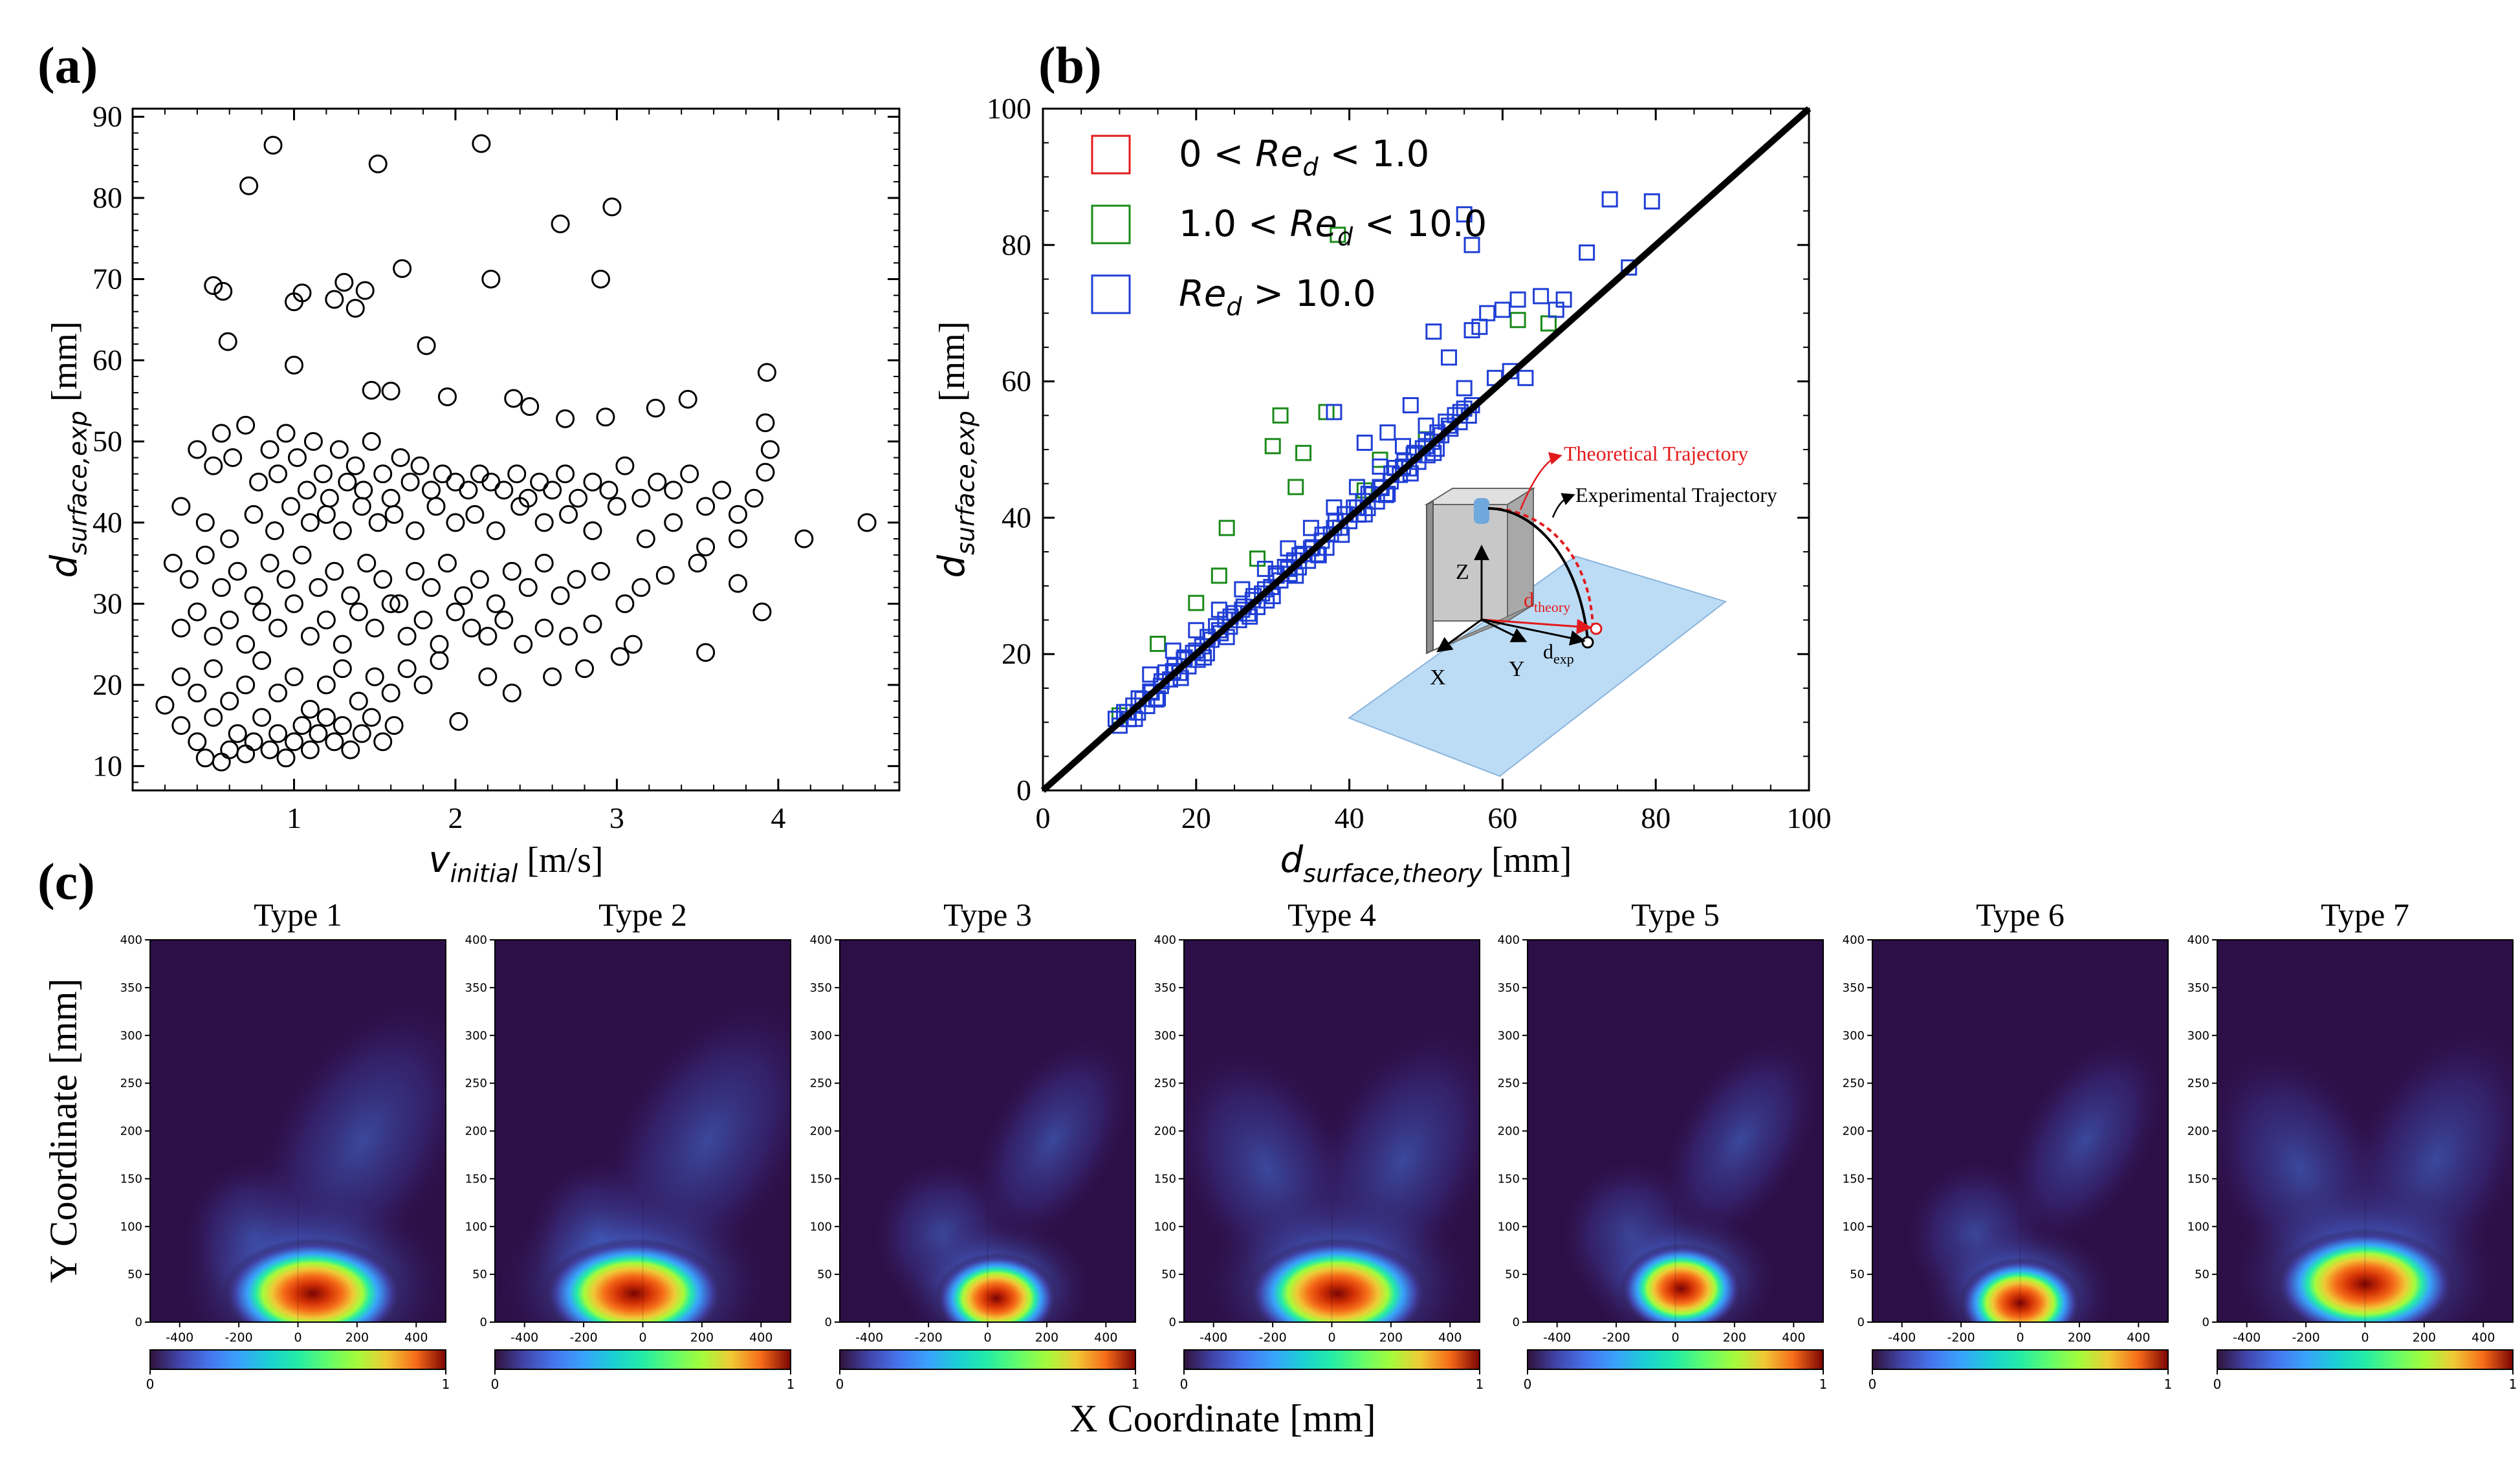 This screenshot has height=1467, width=2520. What do you see at coordinates (2020, 1338) in the screenshot?
I see `x-tick-label: 0` at bounding box center [2020, 1338].